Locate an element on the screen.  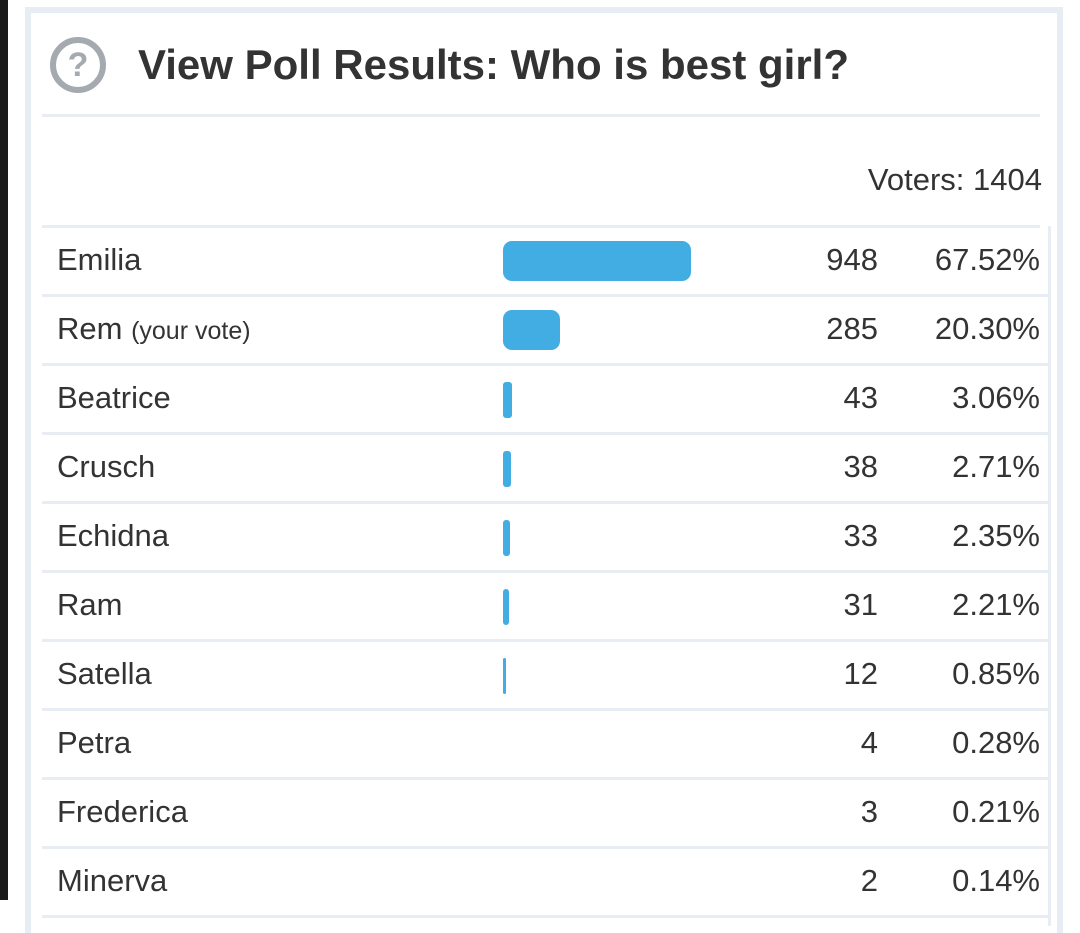
option-label: Beatrice is located at coordinates (114, 397).